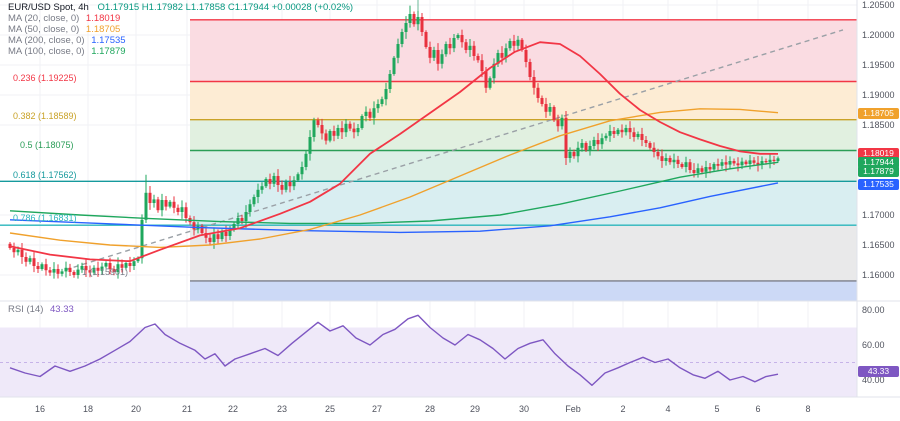  Describe the element at coordinates (717, 409) in the screenshot. I see `time-axis-label: 5` at that location.